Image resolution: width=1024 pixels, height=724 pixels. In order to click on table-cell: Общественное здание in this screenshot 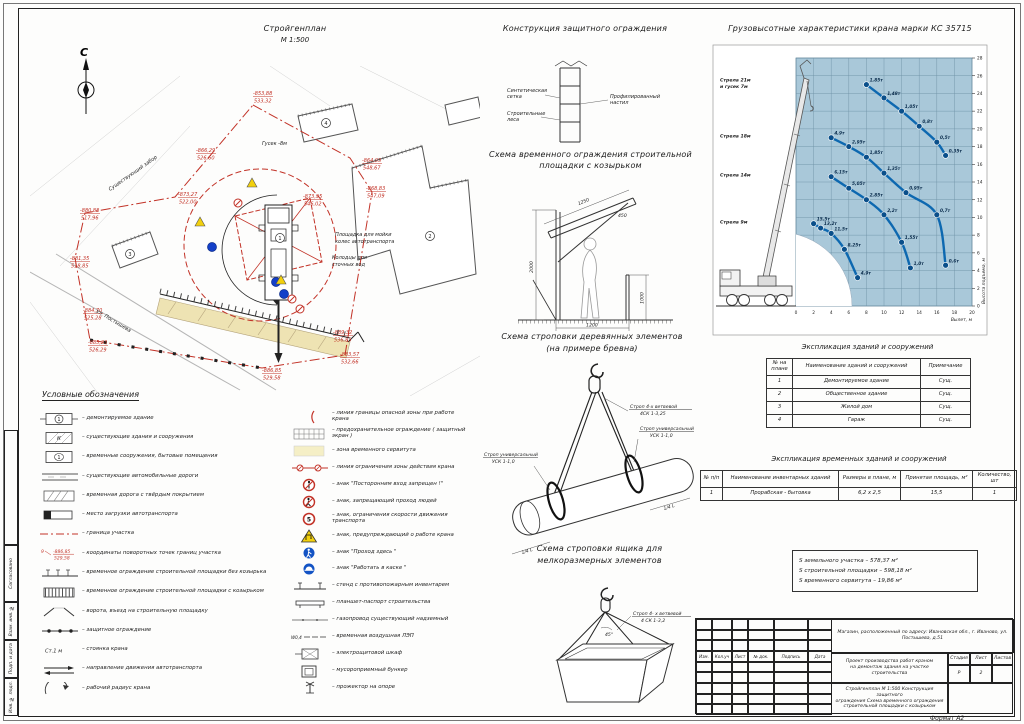, I will do `click(856, 395)`.